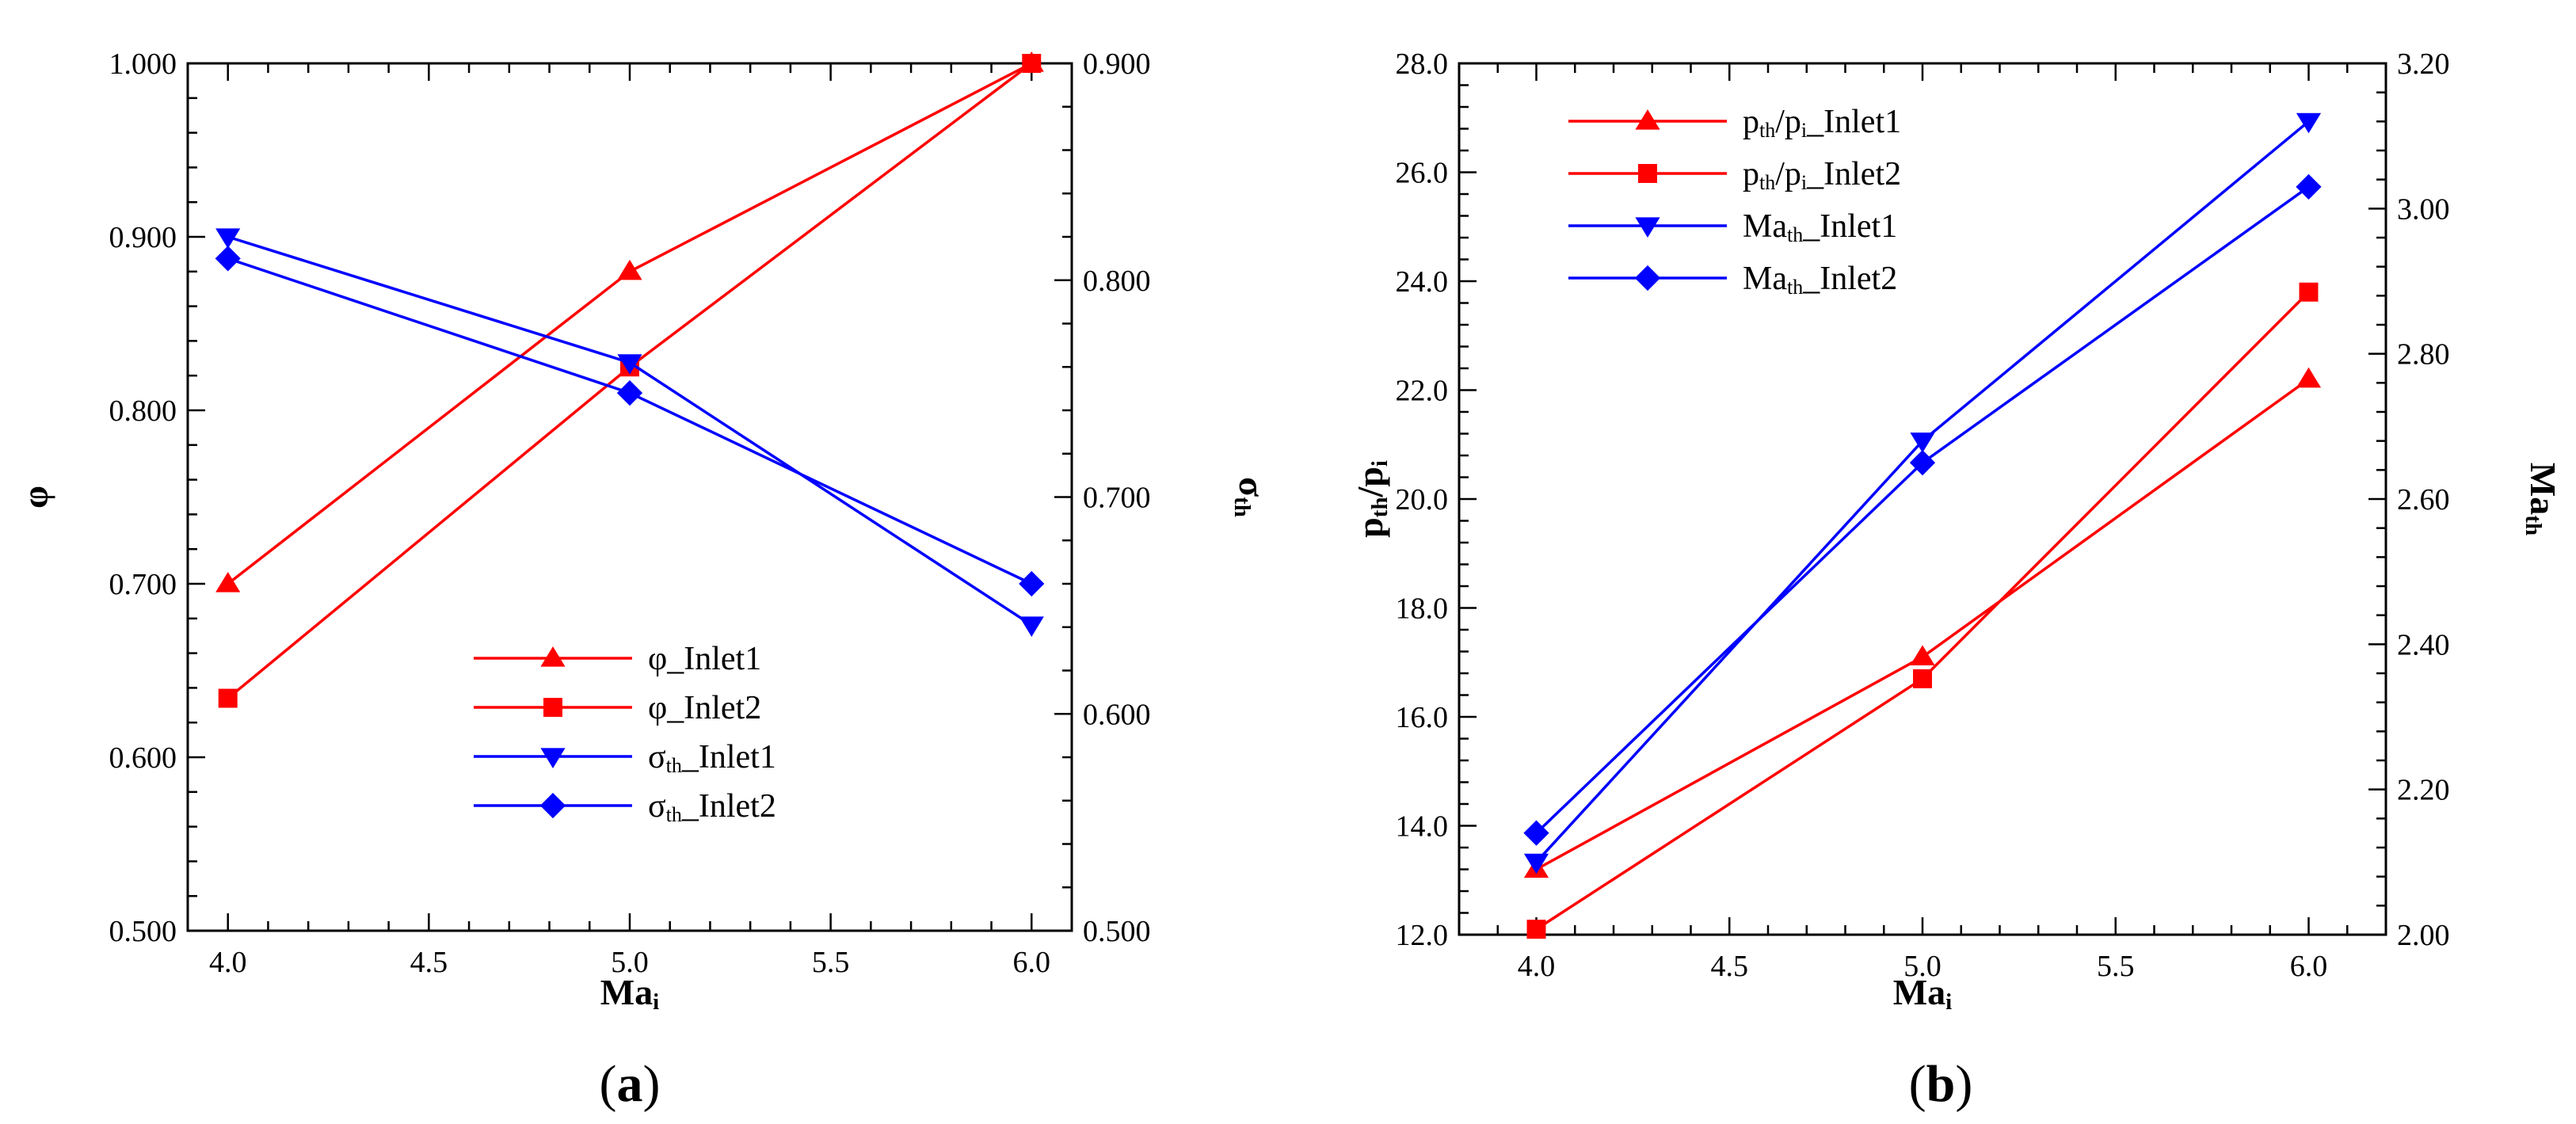  Describe the element at coordinates (712, 807) in the screenshot. I see `legend-entry-label: σth_Inlet2` at that location.